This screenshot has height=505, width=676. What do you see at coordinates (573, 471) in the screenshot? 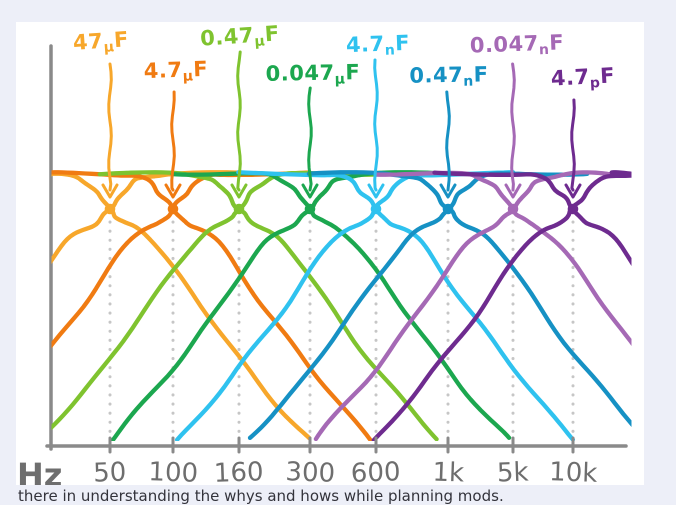
I see `x-tick-label: 10k` at bounding box center [573, 471].